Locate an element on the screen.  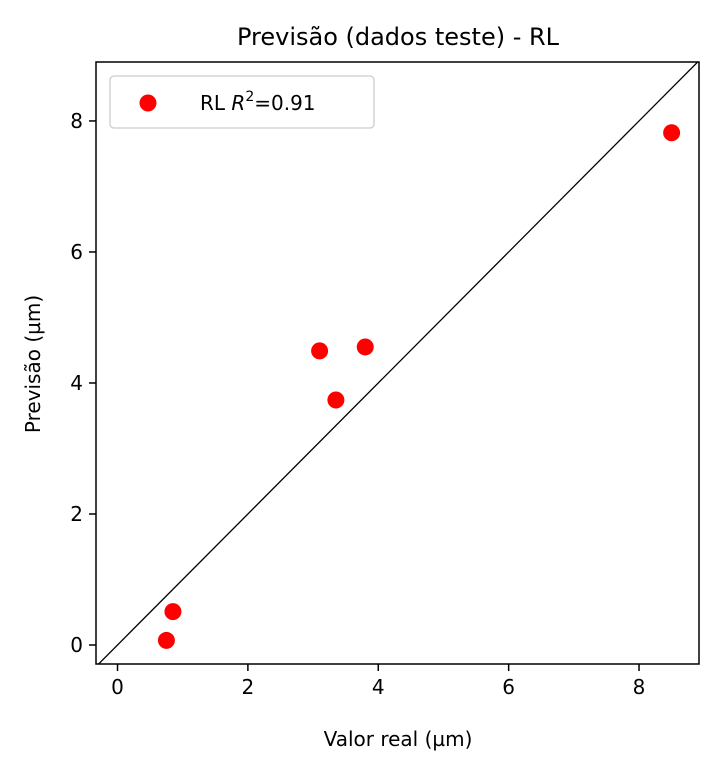
legend: RL R2=0.91 is located at coordinates (242, 102).